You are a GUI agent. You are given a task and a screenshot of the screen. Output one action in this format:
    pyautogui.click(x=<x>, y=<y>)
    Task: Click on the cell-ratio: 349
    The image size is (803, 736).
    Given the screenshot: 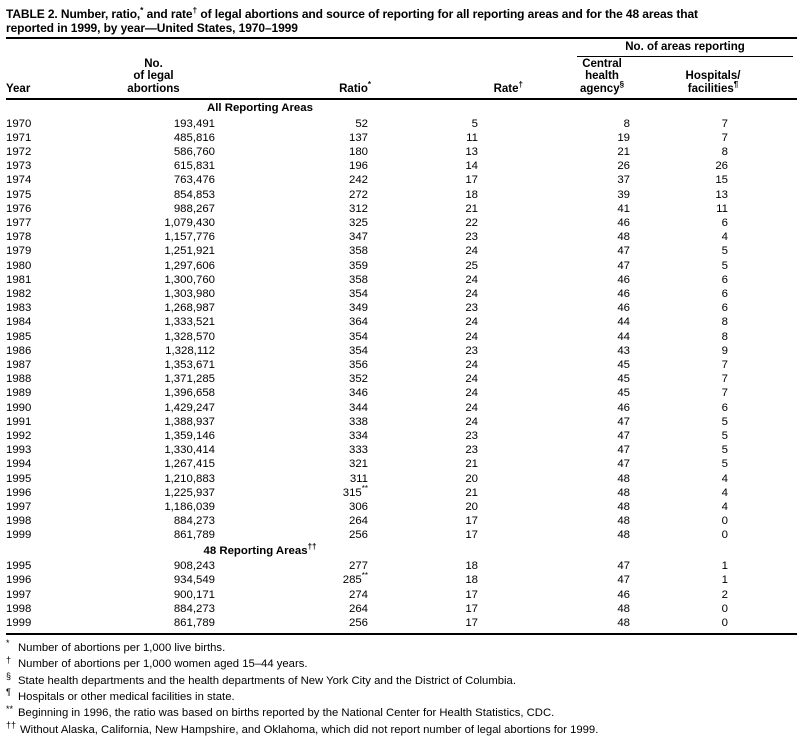 What is the action you would take?
    pyautogui.click(x=291, y=308)
    